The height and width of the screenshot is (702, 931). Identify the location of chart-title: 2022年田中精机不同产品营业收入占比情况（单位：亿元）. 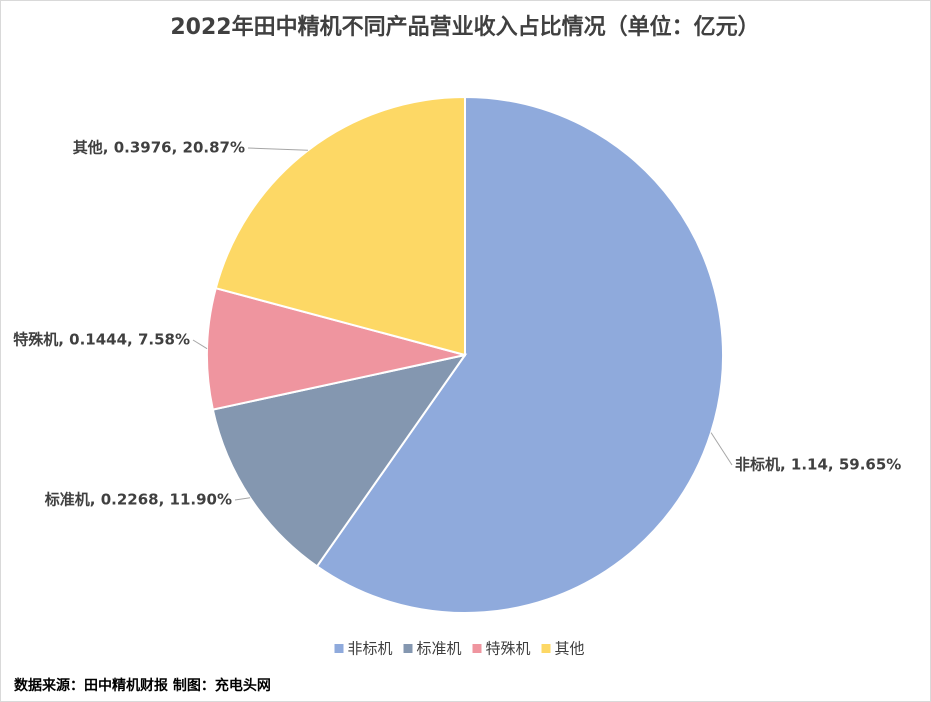
(464, 27).